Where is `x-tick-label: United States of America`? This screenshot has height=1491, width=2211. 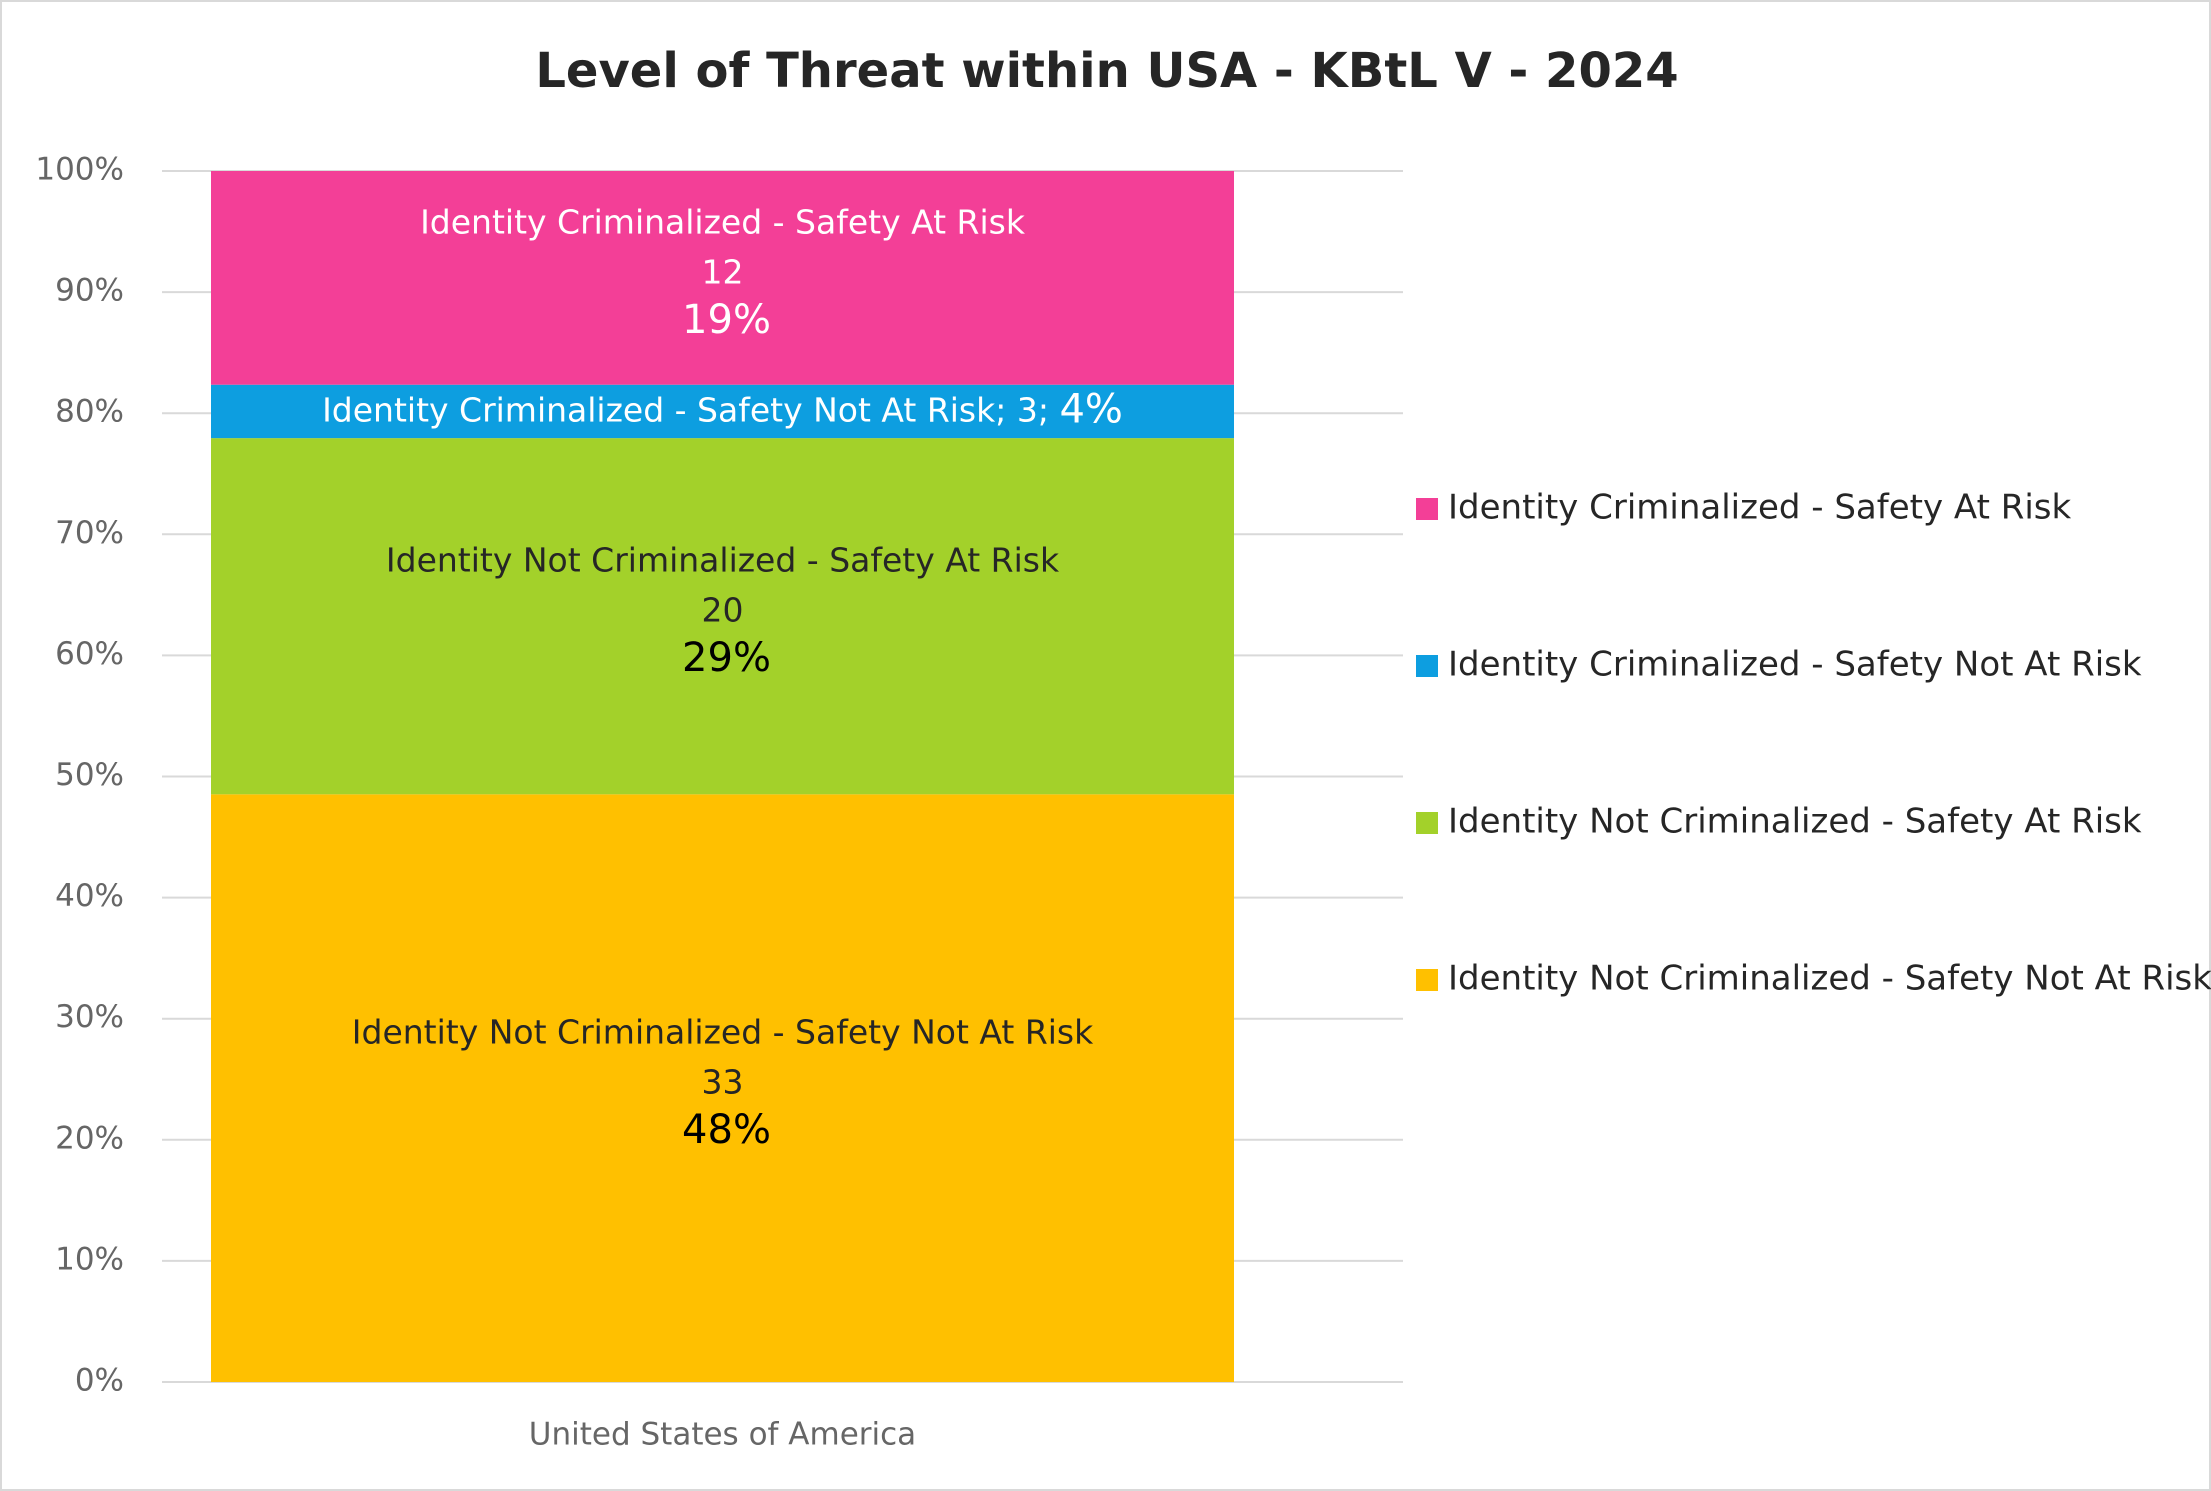
x-tick-label: United States of America is located at coordinates (722, 1435).